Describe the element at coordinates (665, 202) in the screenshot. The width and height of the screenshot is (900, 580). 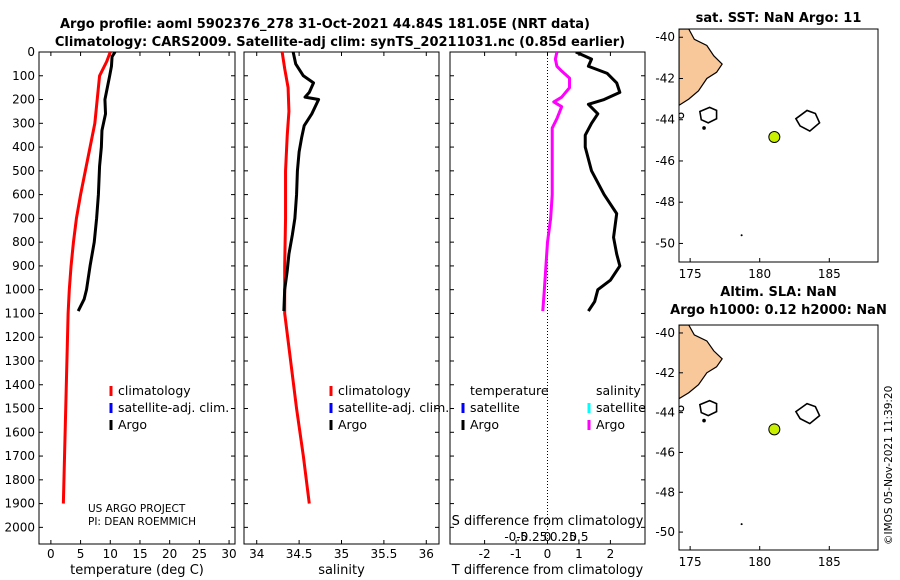
I see `map_sst-lat-tick-label: -48` at that location.